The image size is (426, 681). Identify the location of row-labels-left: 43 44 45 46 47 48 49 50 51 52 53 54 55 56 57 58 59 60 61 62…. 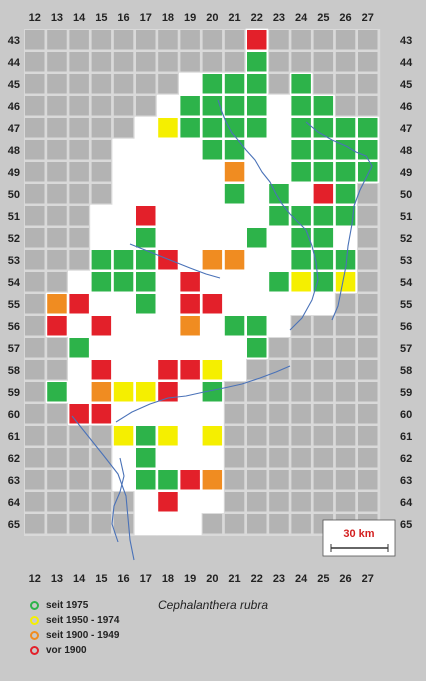
(14, 283).